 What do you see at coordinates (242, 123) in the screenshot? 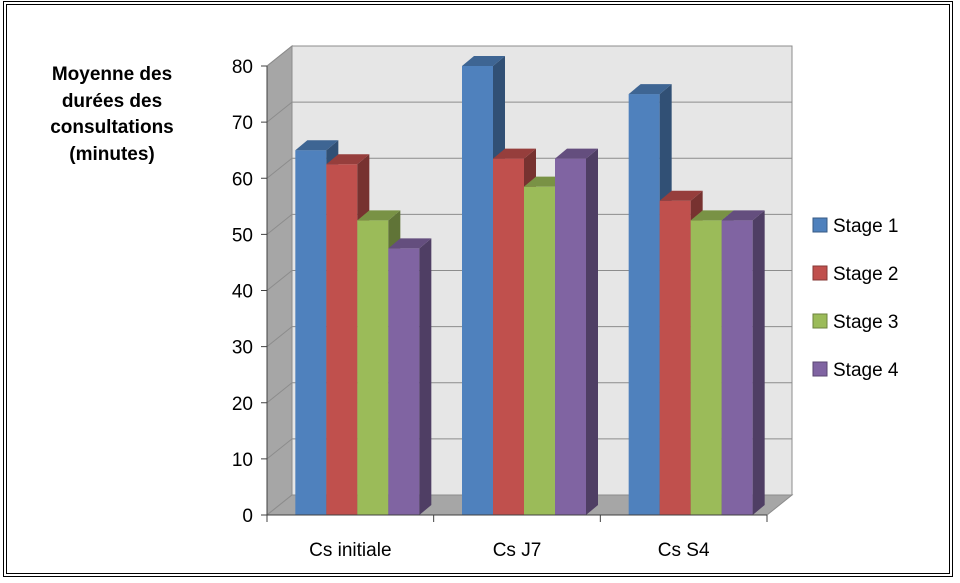
I see `y-tick-label: 70` at bounding box center [242, 123].